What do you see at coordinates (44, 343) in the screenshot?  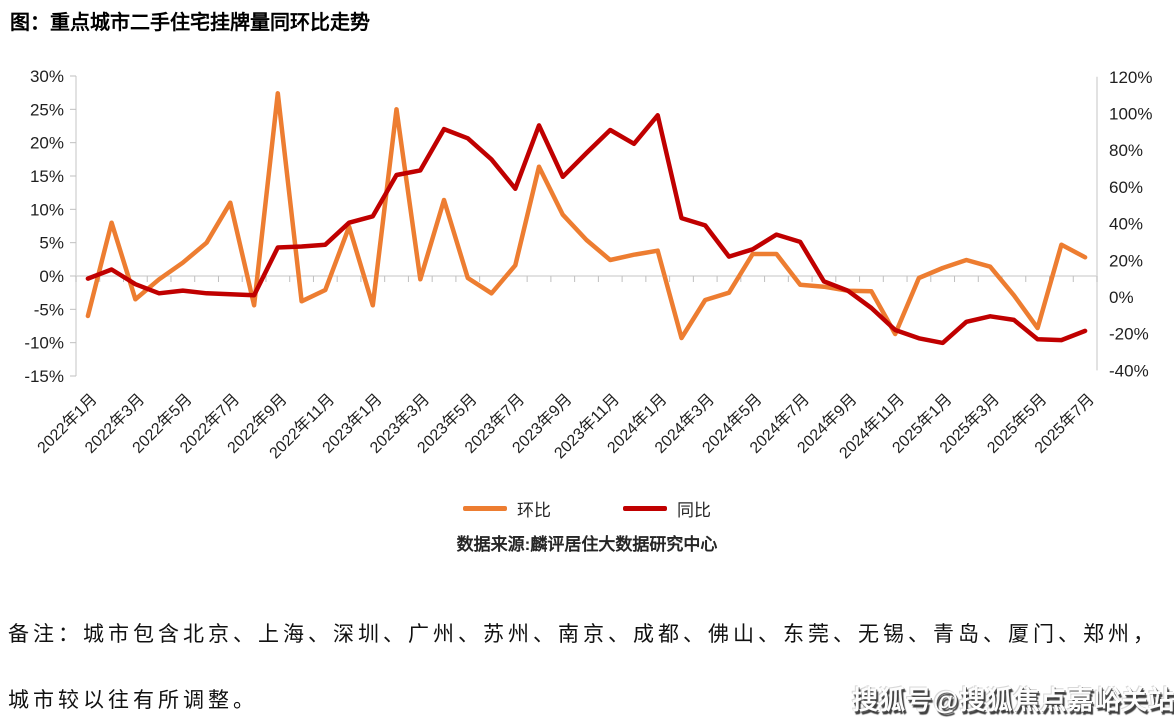 I see `y-axis-left-label: -10%` at bounding box center [44, 343].